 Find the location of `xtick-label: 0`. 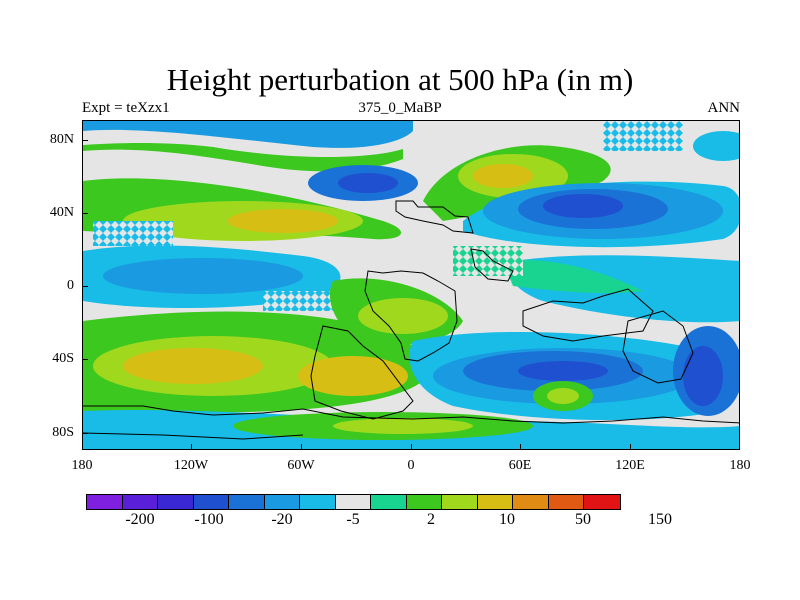

xtick-label: 0 is located at coordinates (411, 465).